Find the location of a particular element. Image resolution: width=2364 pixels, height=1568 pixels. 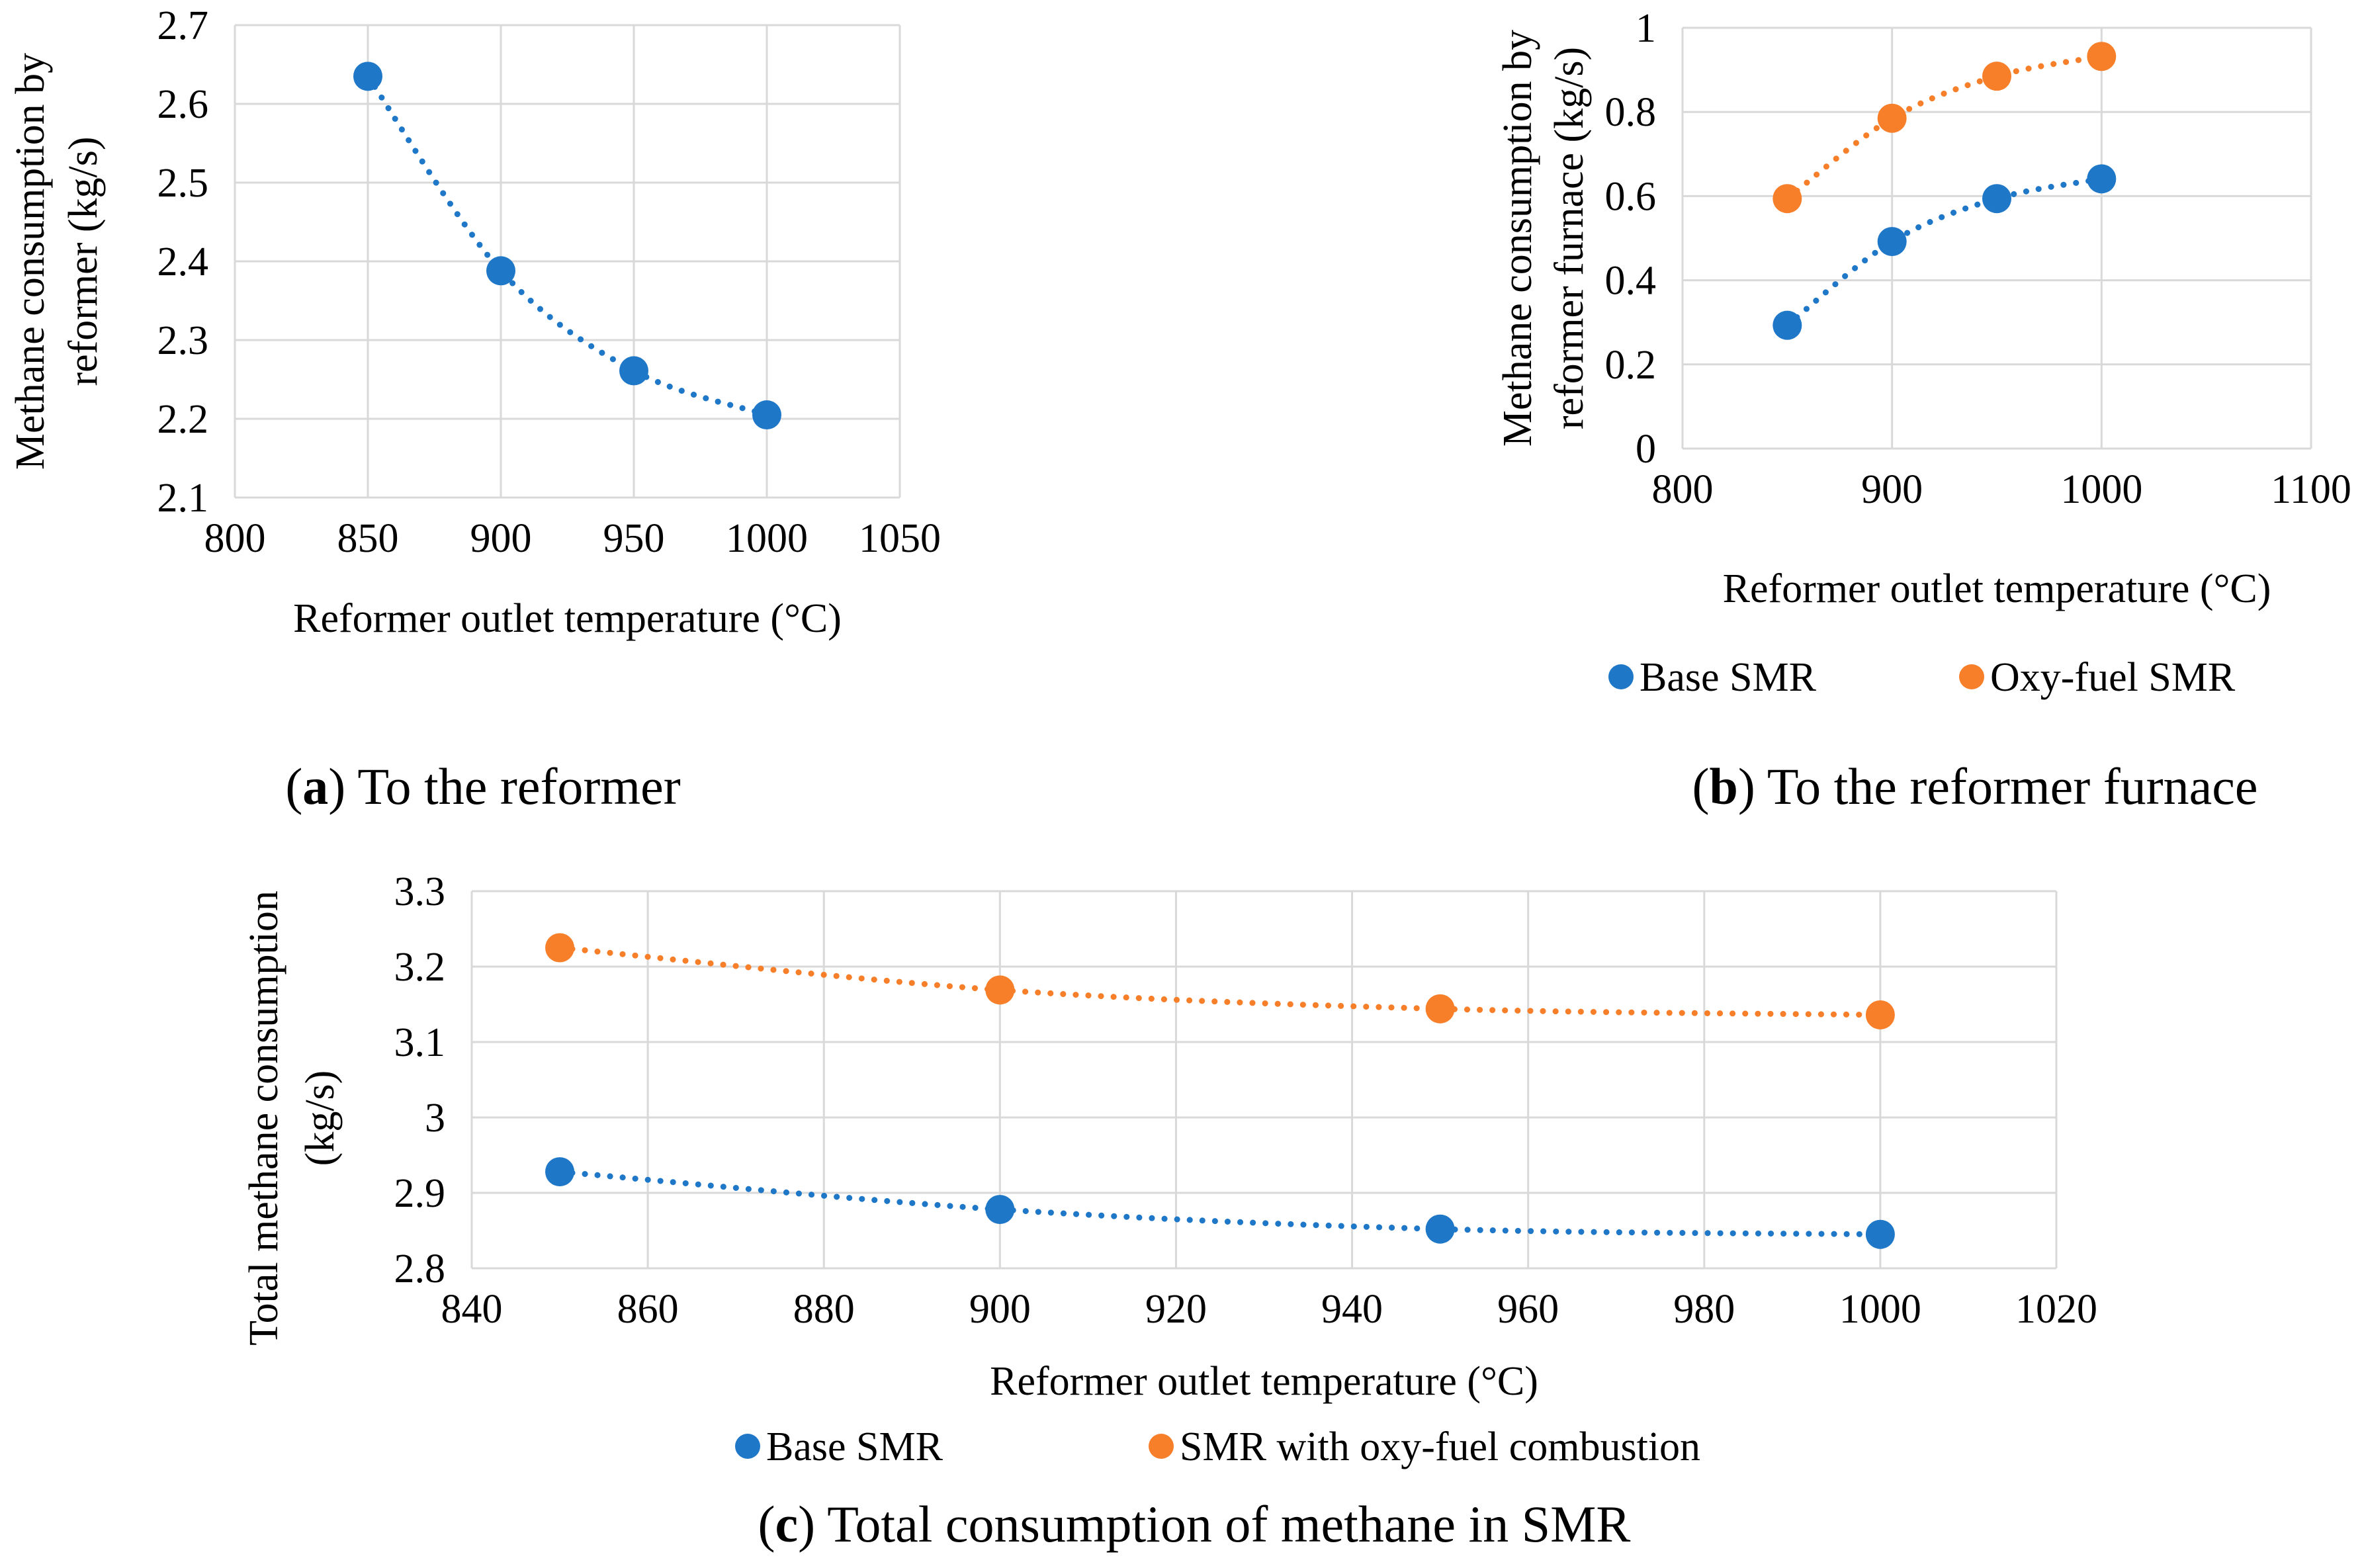

y-tick-label: 2.9 is located at coordinates (420, 1193).